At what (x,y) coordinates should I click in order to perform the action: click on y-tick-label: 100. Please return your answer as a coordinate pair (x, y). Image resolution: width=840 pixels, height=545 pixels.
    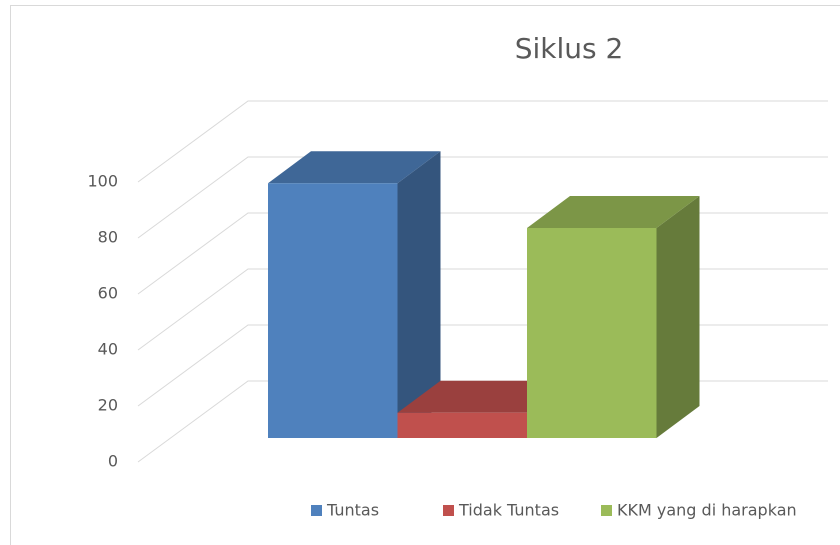
    Looking at the image, I should click on (102, 181).